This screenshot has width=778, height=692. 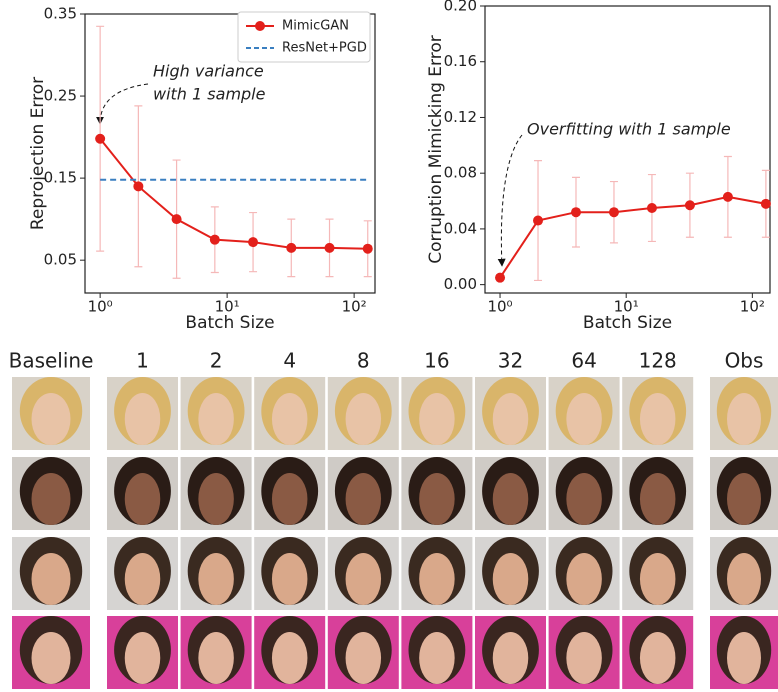 I want to click on column-label: 64, so click(x=583, y=361).